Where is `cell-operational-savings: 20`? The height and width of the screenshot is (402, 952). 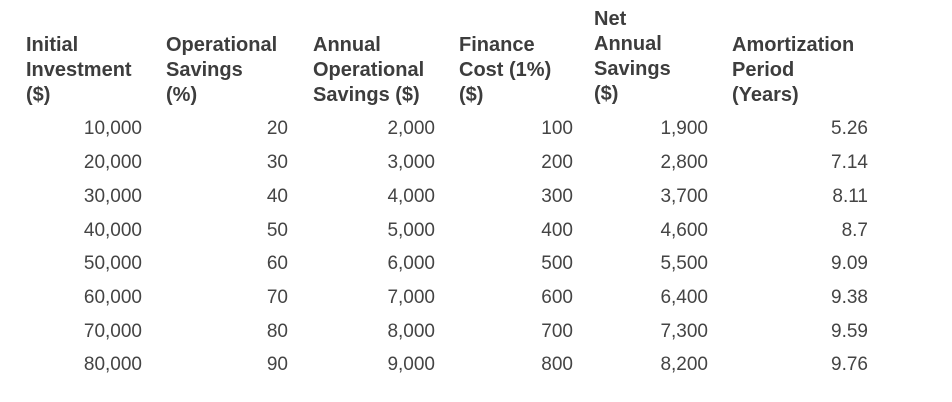
cell-operational-savings: 20 is located at coordinates (277, 128).